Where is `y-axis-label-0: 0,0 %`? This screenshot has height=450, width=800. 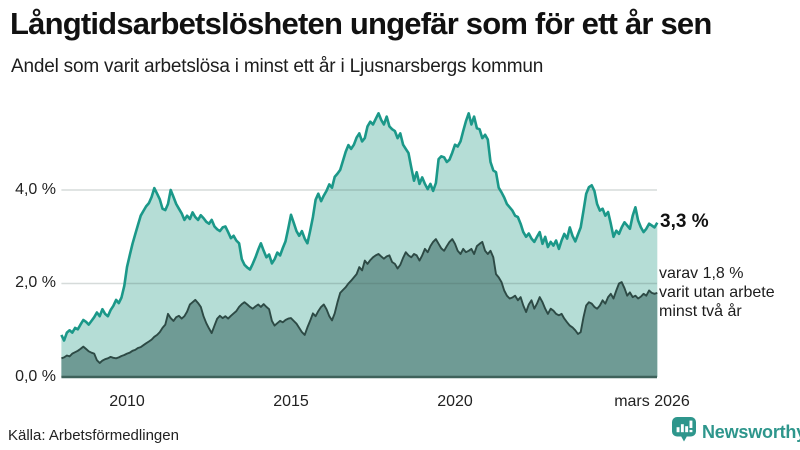 y-axis-label-0: 0,0 % is located at coordinates (35, 376).